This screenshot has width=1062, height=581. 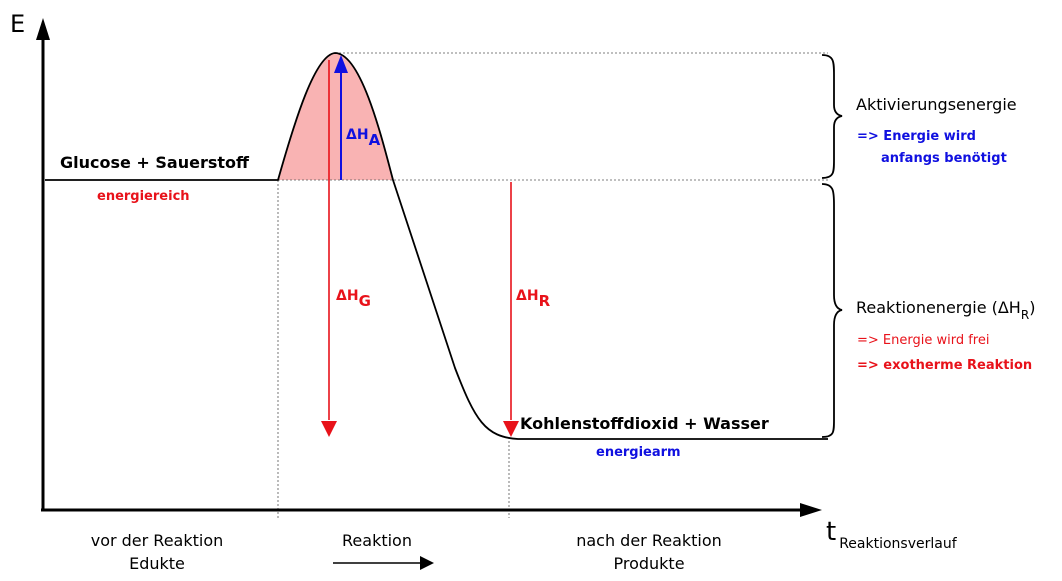 I want to click on total-energy-arrow-label: ΔHG, so click(x=353, y=299).